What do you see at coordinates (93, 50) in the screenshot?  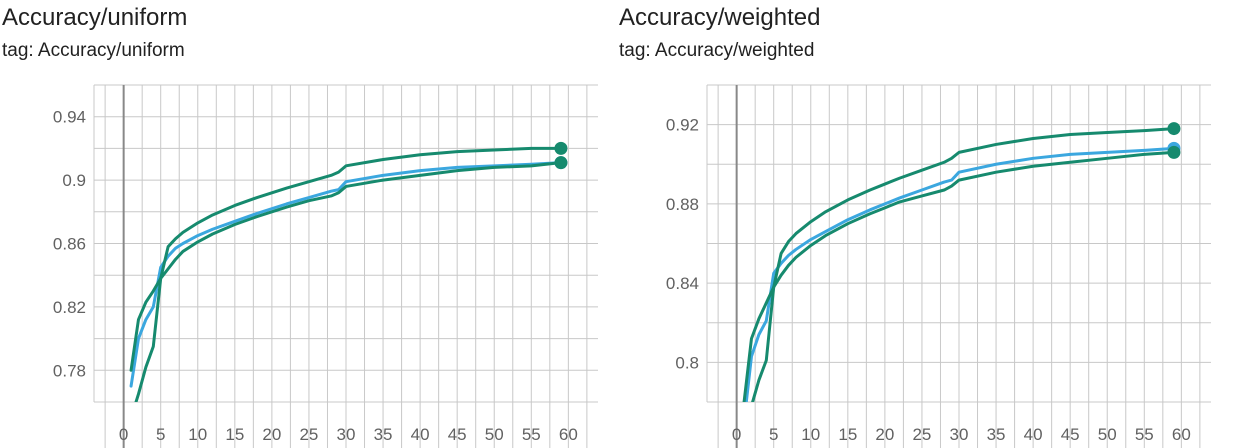 I see `chart-tag: tag: Accuracy/uniform` at bounding box center [93, 50].